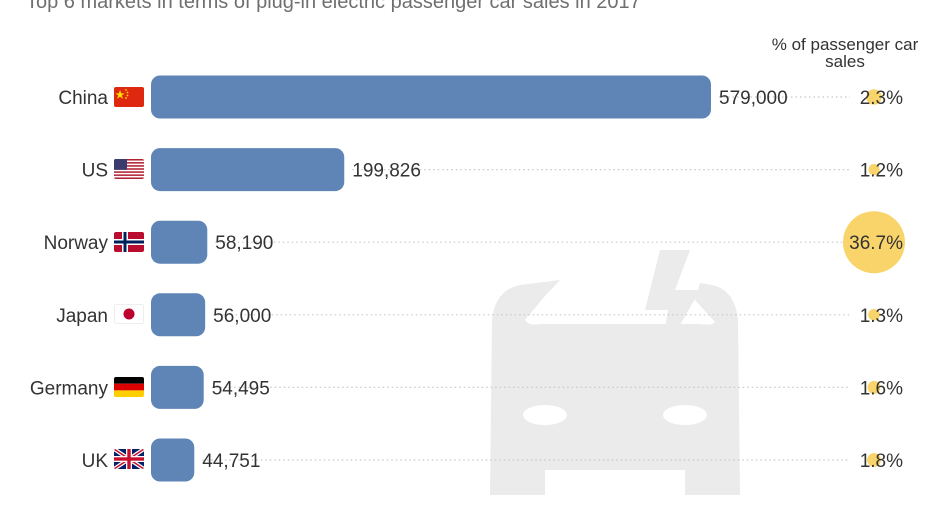 The width and height of the screenshot is (940, 525). I want to click on bar-uk, so click(173, 460).